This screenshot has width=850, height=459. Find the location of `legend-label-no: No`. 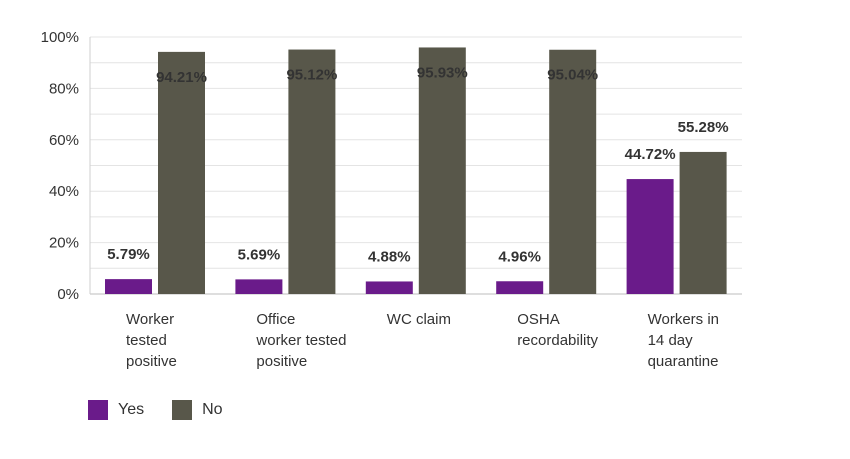

legend-label-no: No is located at coordinates (212, 409).